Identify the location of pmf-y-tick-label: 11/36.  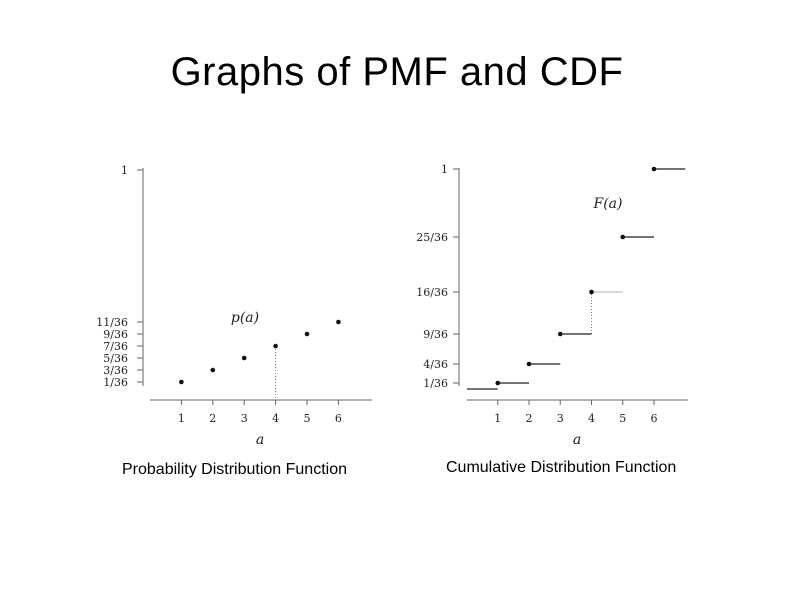
(112, 322).